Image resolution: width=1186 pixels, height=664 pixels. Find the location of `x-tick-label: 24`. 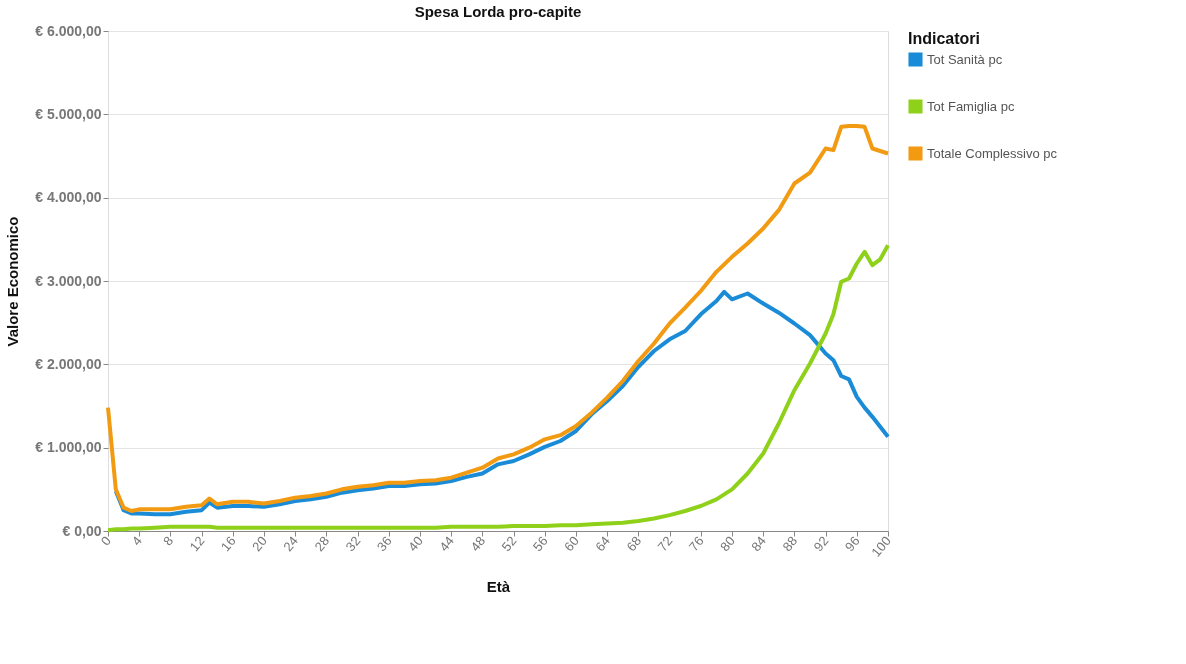

x-tick-label: 24 is located at coordinates (291, 544).